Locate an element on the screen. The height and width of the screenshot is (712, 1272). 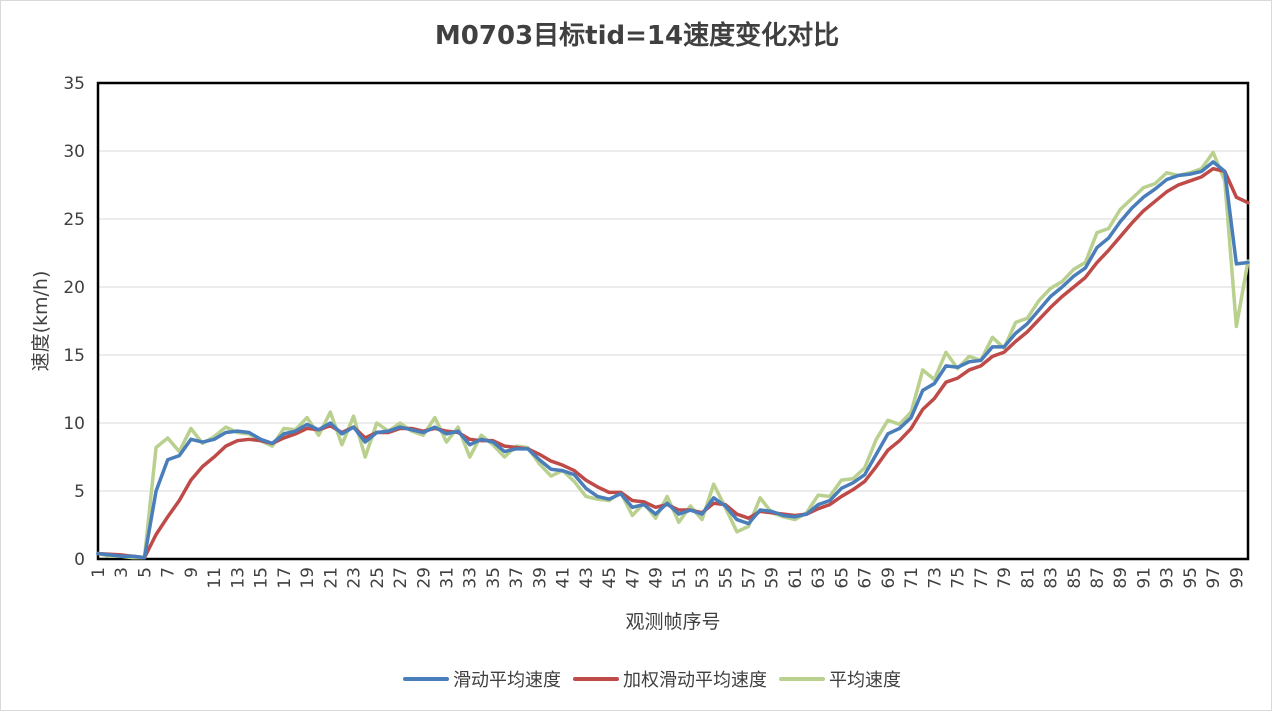
x-tick-label: 71 is located at coordinates (912, 578).